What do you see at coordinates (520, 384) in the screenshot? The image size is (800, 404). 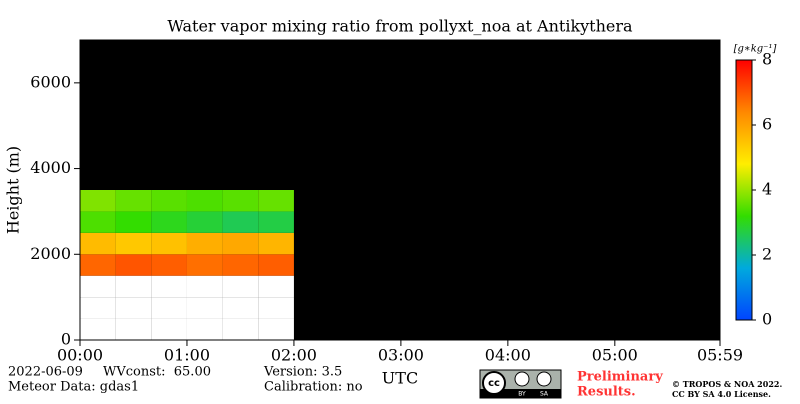 I see `cc-logo: cc BY SA` at bounding box center [520, 384].